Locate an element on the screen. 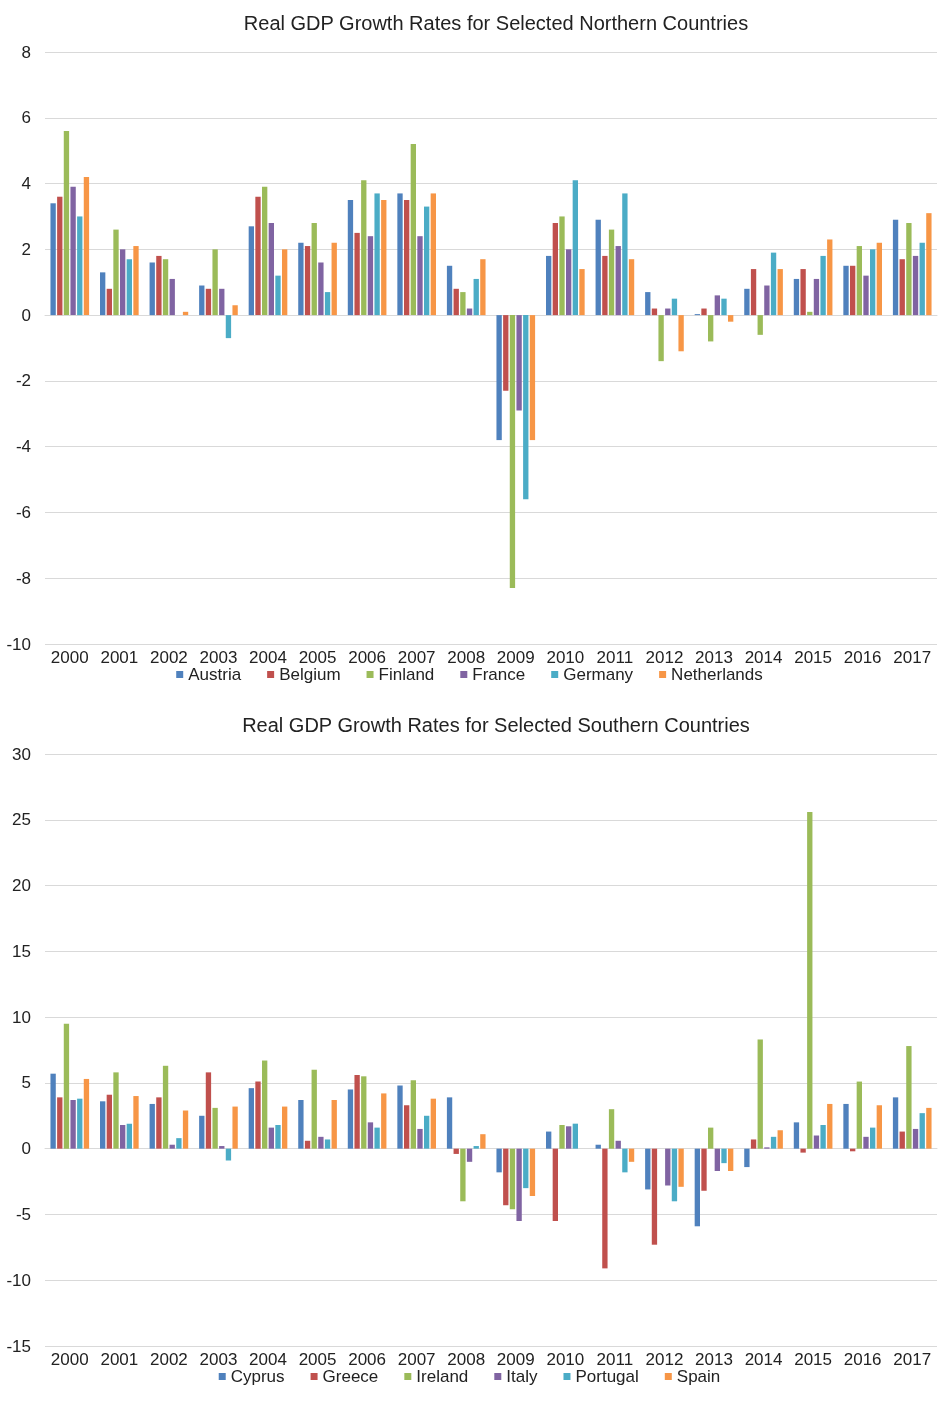 The width and height of the screenshot is (939, 1404). x-tick-label: 2017 is located at coordinates (912, 657).